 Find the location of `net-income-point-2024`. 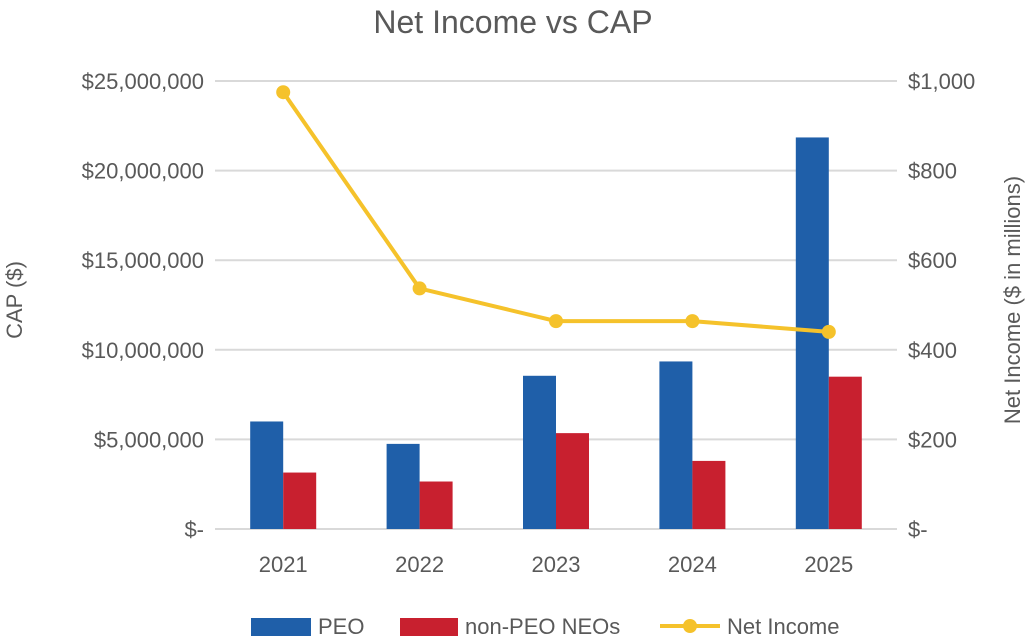

net-income-point-2024 is located at coordinates (692, 321).